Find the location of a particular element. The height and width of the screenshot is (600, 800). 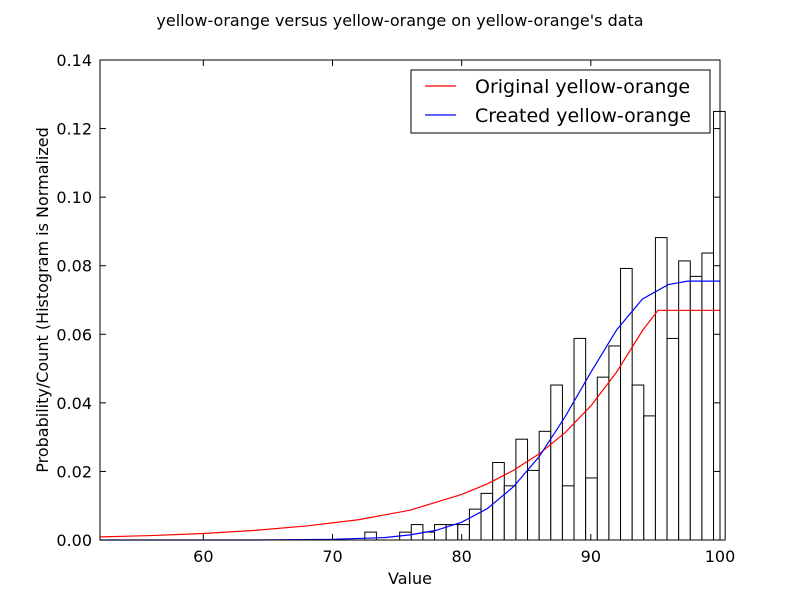

legend-label: Original yellow-orange is located at coordinates (582, 87).